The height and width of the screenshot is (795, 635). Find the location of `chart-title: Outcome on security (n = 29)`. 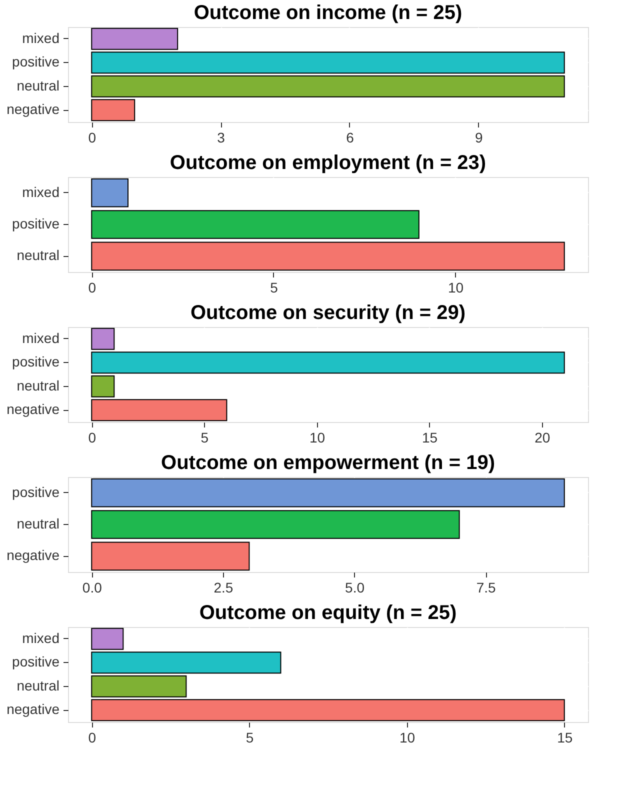

chart-title: Outcome on security (n = 29) is located at coordinates (328, 313).